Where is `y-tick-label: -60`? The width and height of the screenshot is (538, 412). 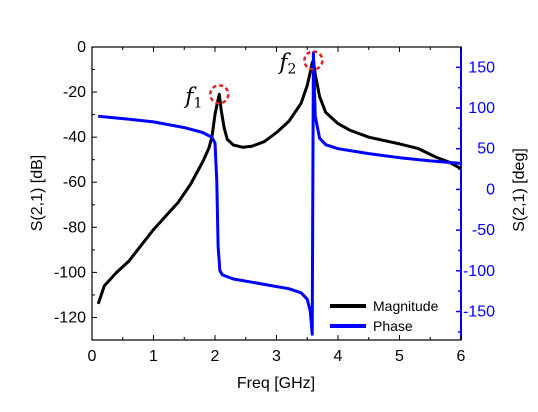 y-tick-label: -60 is located at coordinates (74, 182).